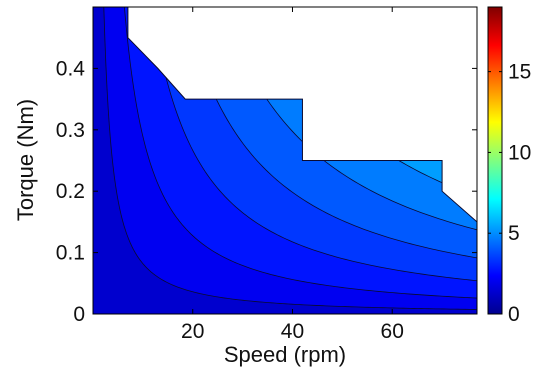 The width and height of the screenshot is (536, 374). I want to click on y-tick-label: 0, so click(79, 314).